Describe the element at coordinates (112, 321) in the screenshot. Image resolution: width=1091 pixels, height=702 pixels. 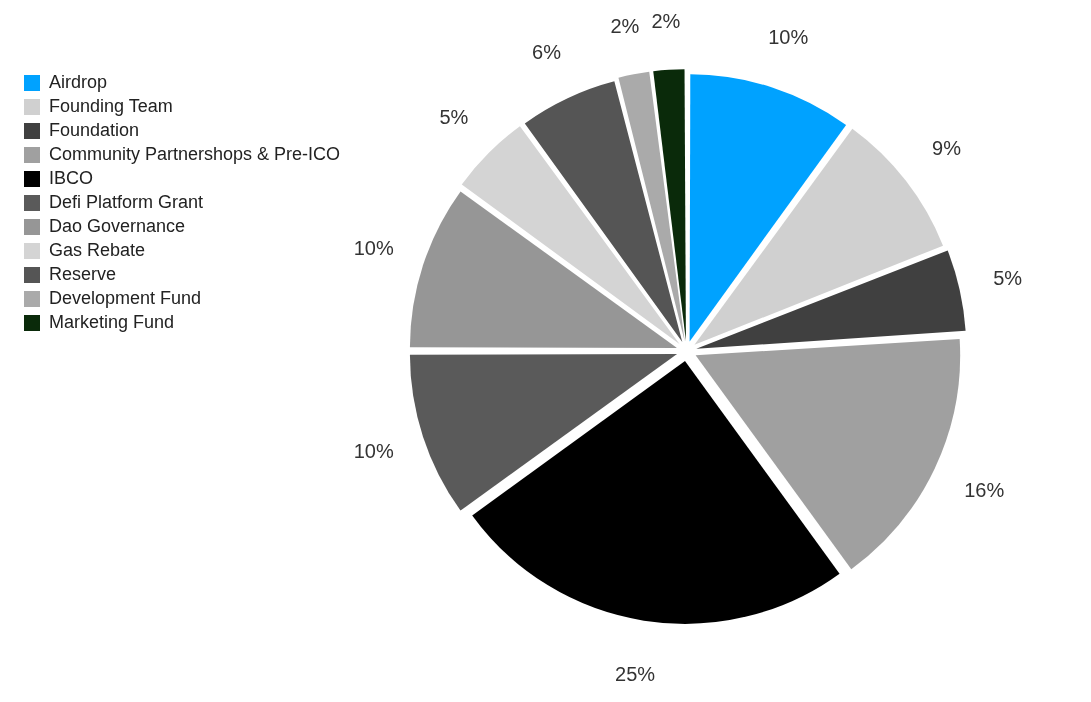
I see `legend-label: Marketing Fund` at that location.